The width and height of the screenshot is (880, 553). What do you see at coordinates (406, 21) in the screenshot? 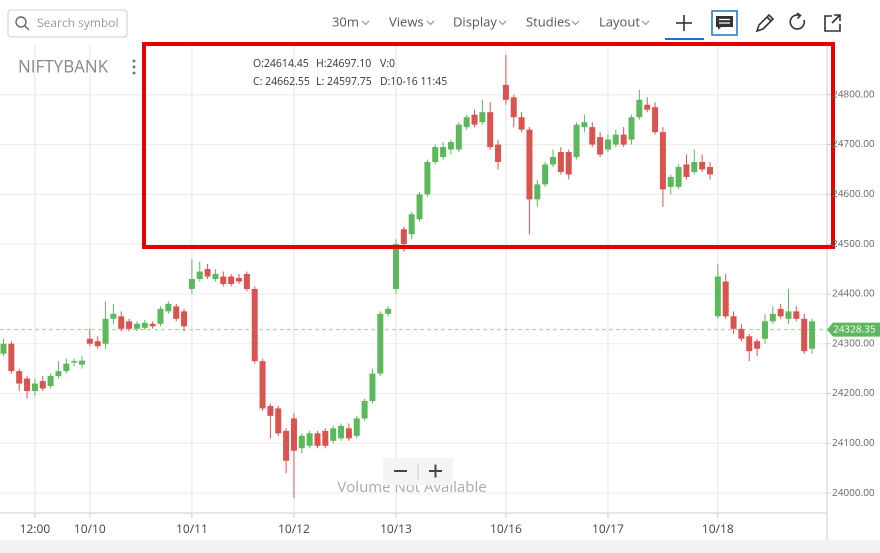
I see `menu-views: Views` at bounding box center [406, 21].